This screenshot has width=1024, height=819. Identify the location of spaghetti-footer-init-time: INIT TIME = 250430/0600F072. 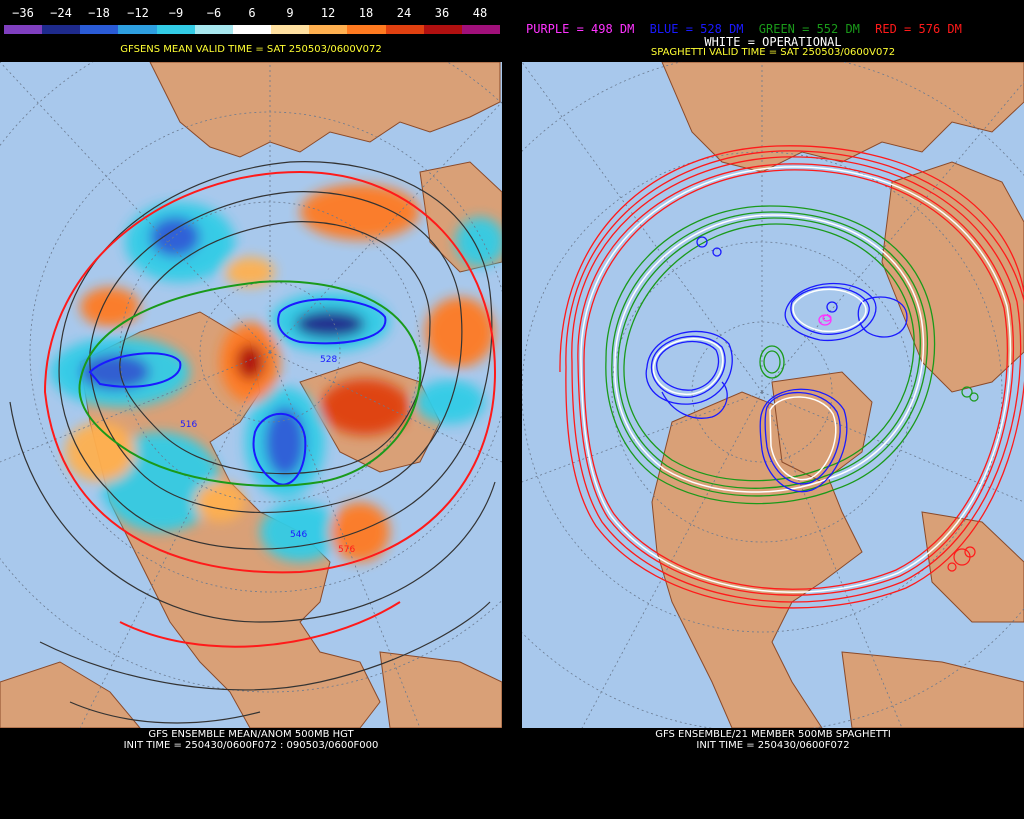
(773, 745).